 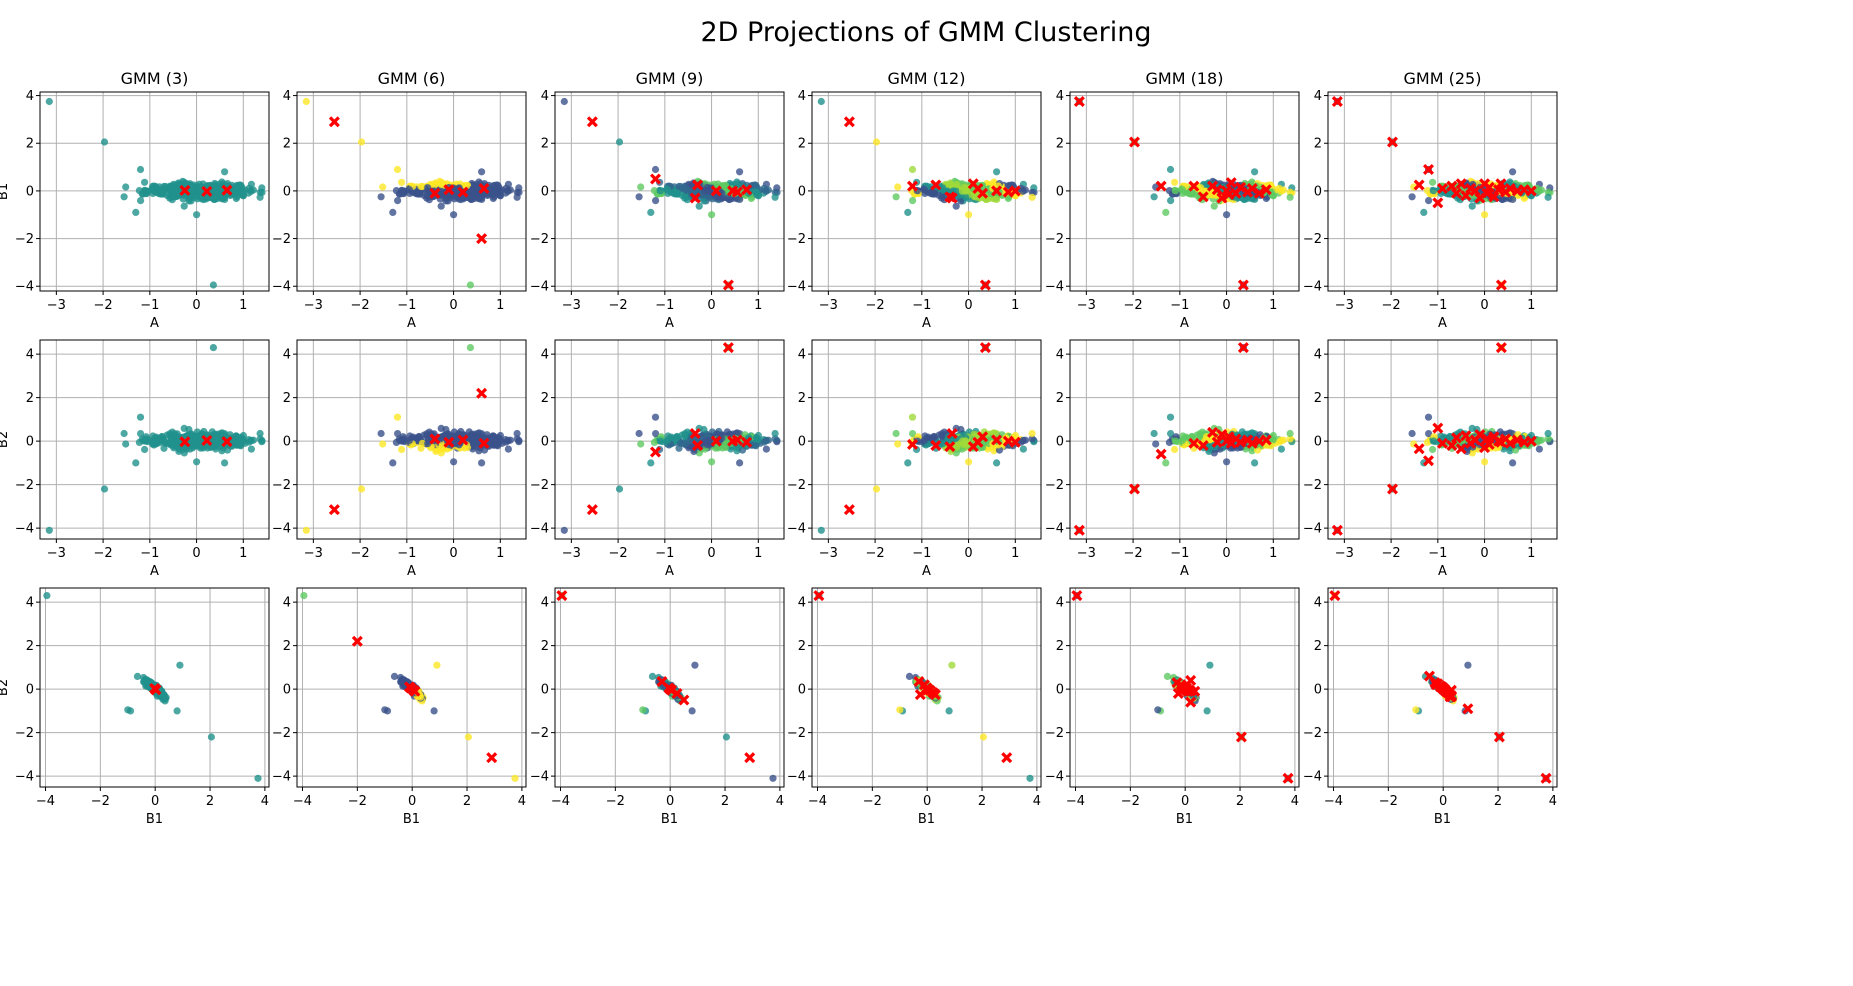 What do you see at coordinates (1443, 78) in the screenshot?
I see `subplot-title: GMM (25)` at bounding box center [1443, 78].